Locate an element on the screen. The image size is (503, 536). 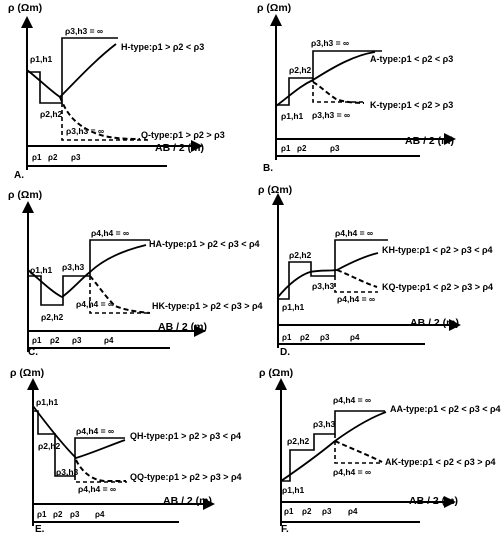
curve-type-lower: Q-type:ρ1 > ρ2 > ρ3 is located at coordinates (183, 135).